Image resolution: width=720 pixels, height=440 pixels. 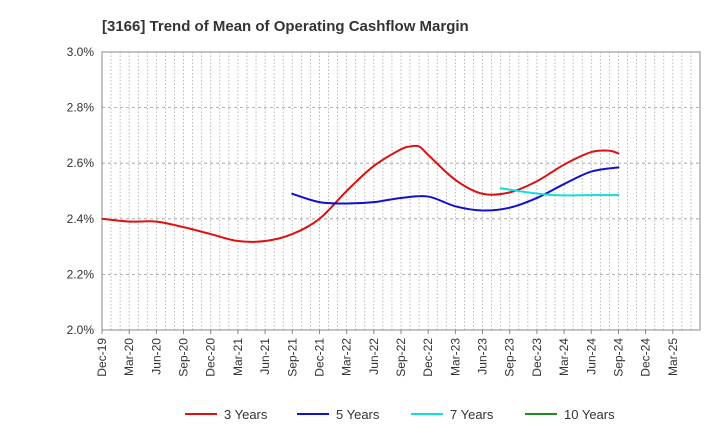 What do you see at coordinates (591, 356) in the screenshot?
I see `x-tick-label: Jun-24` at bounding box center [591, 356].